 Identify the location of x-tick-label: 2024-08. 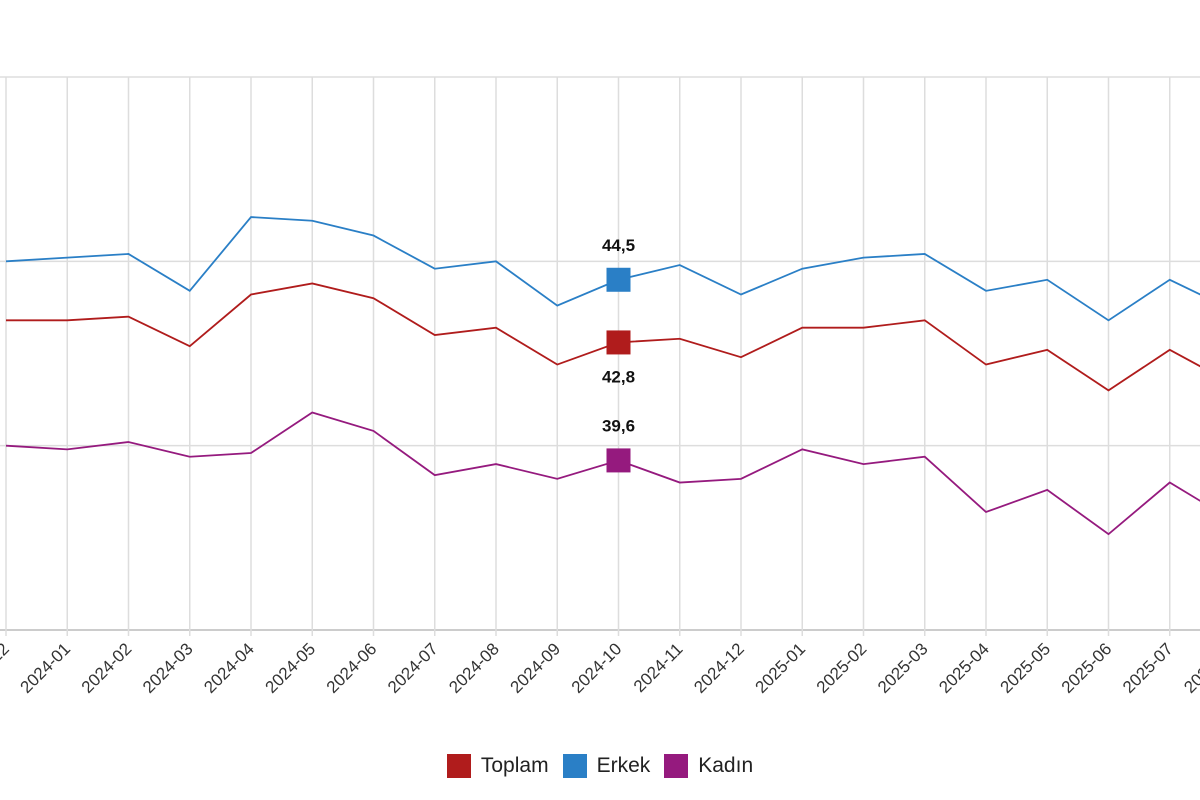
(474, 668).